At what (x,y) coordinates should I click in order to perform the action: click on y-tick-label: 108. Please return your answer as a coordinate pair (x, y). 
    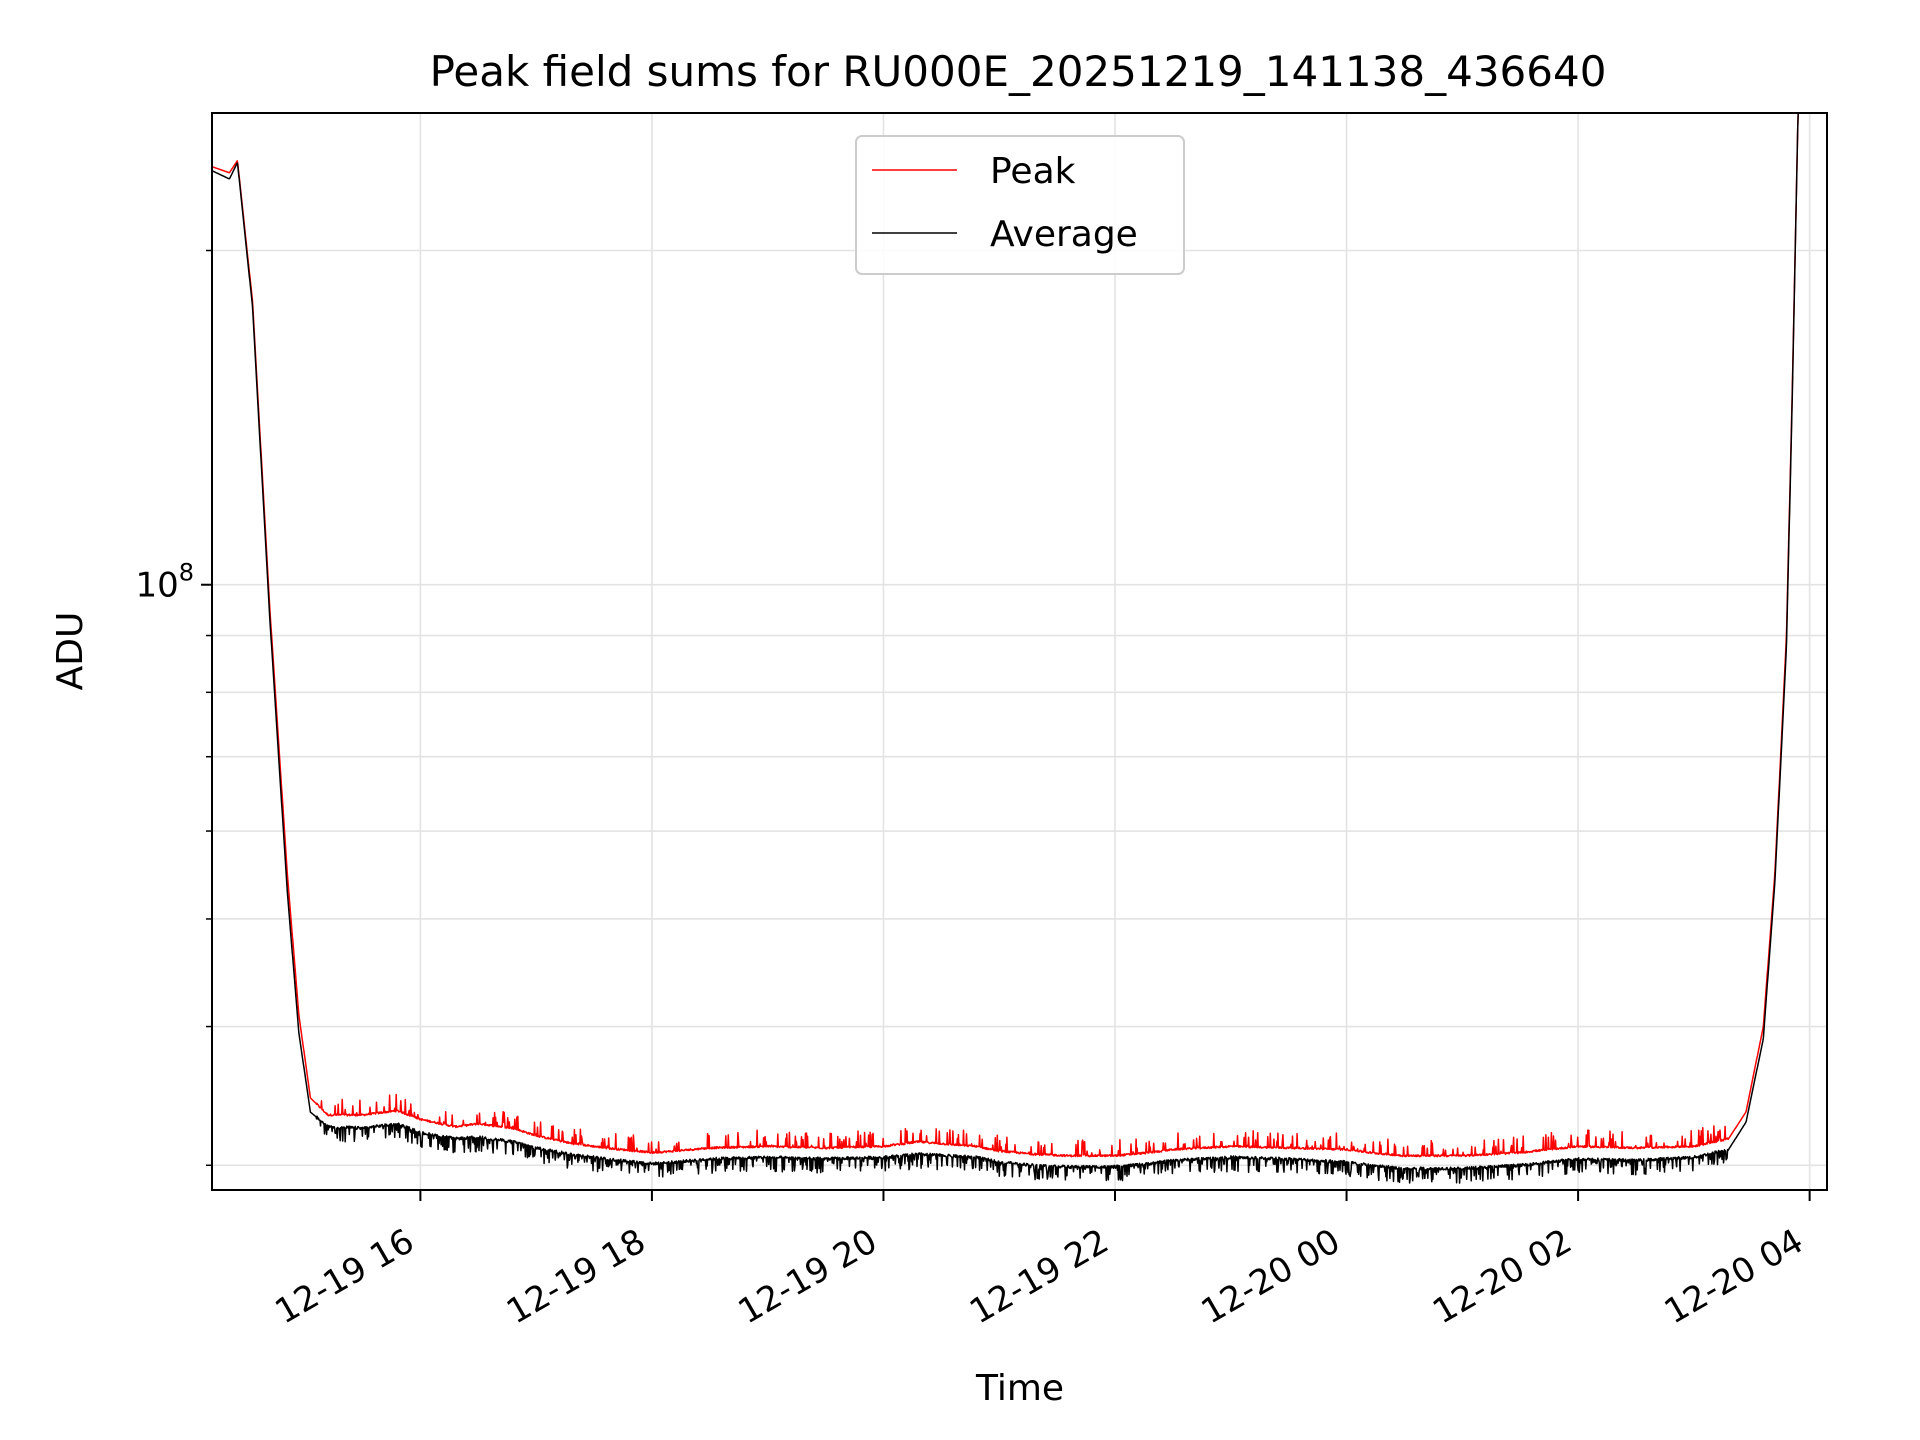
    Looking at the image, I should click on (164, 582).